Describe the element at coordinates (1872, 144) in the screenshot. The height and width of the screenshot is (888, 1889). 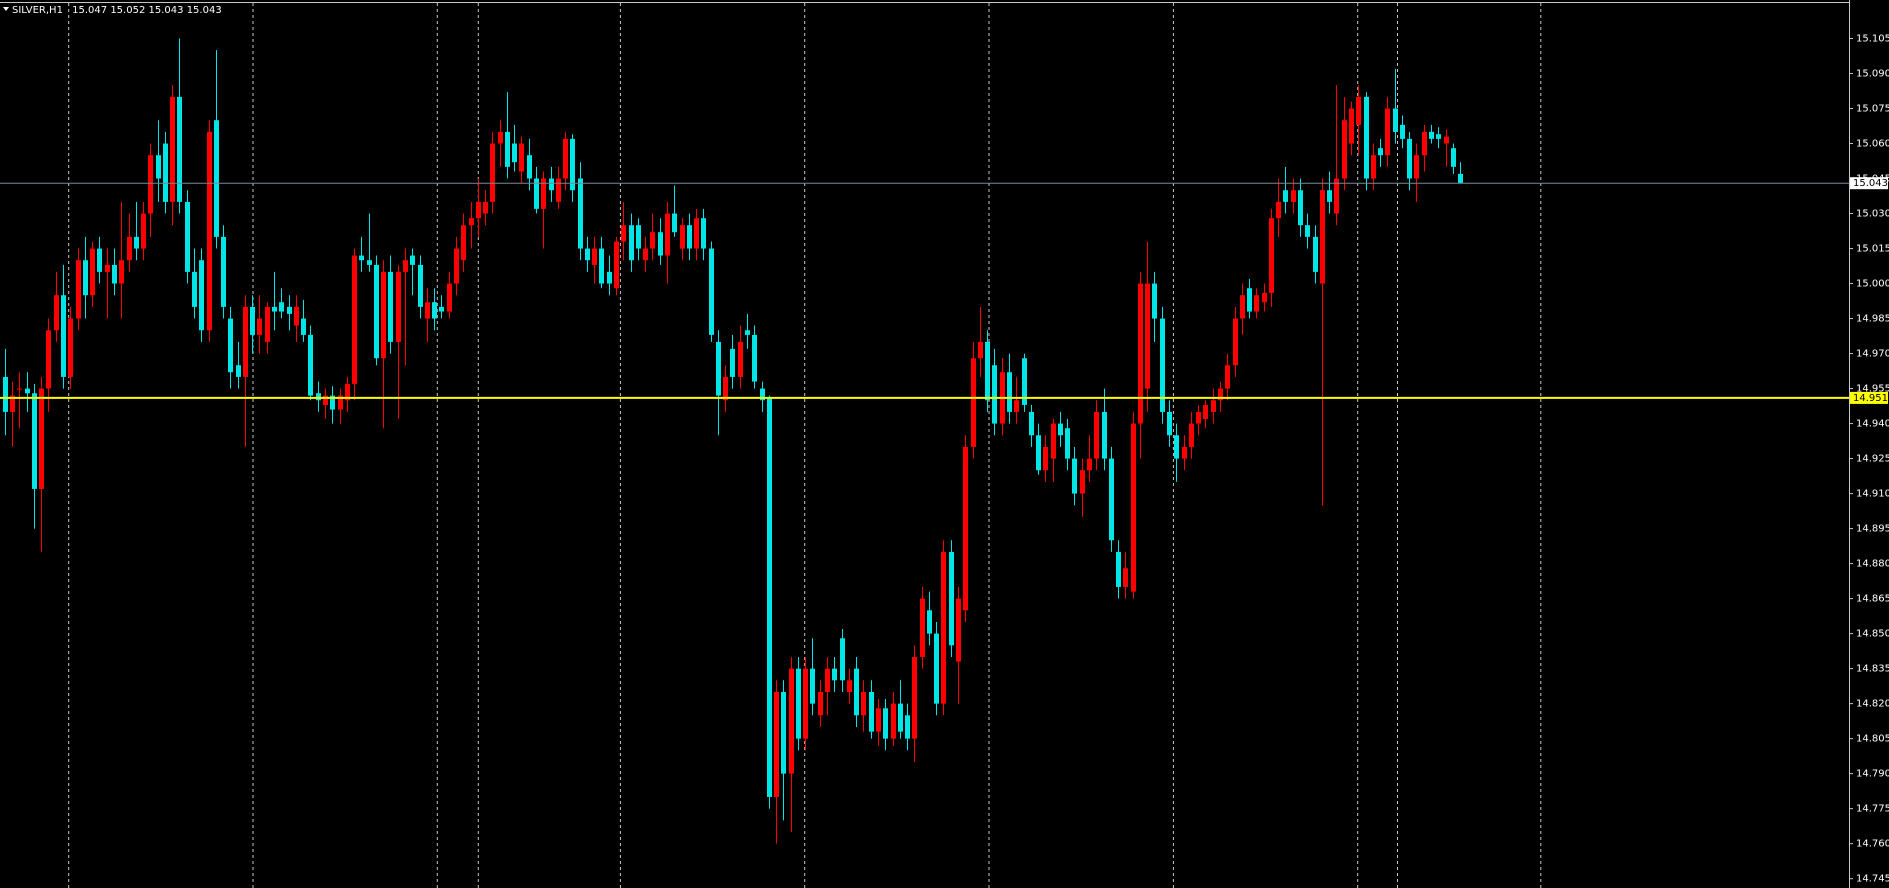
I see `y-tick-label: 15.060` at that location.